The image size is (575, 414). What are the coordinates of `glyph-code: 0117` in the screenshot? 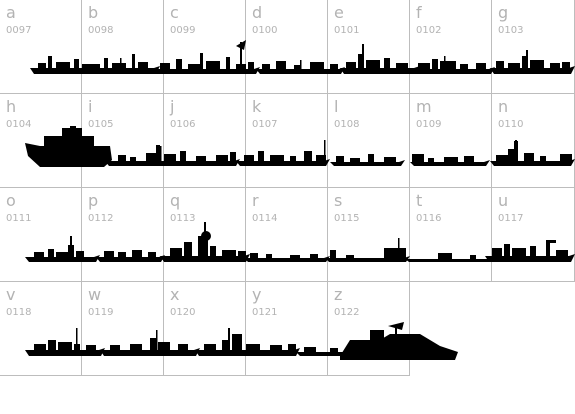 It's located at (511, 218).